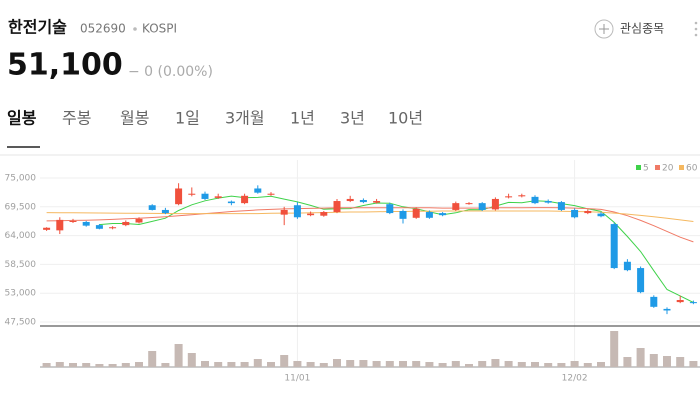 The width and height of the screenshot is (700, 404). I want to click on watch-label: 관심종목, so click(642, 29).